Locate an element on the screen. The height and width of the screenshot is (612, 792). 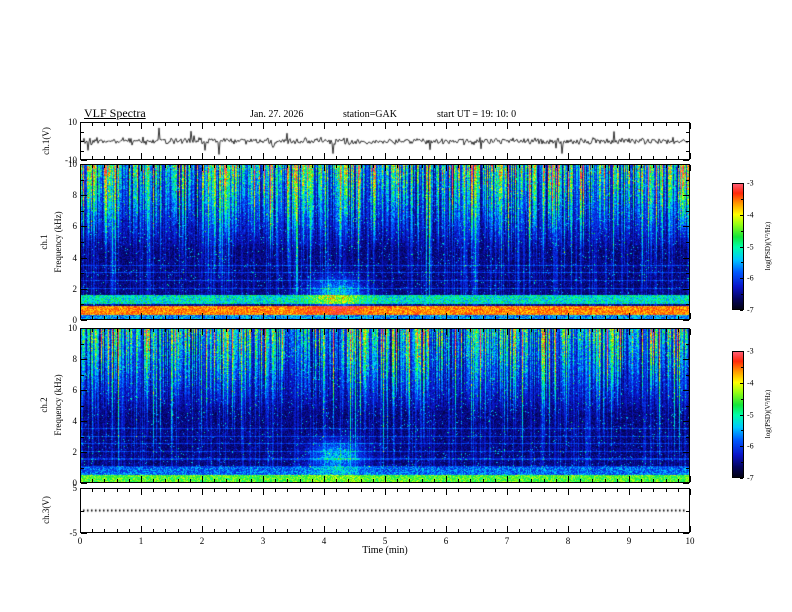
x-tick-label: 10 is located at coordinates (690, 541).